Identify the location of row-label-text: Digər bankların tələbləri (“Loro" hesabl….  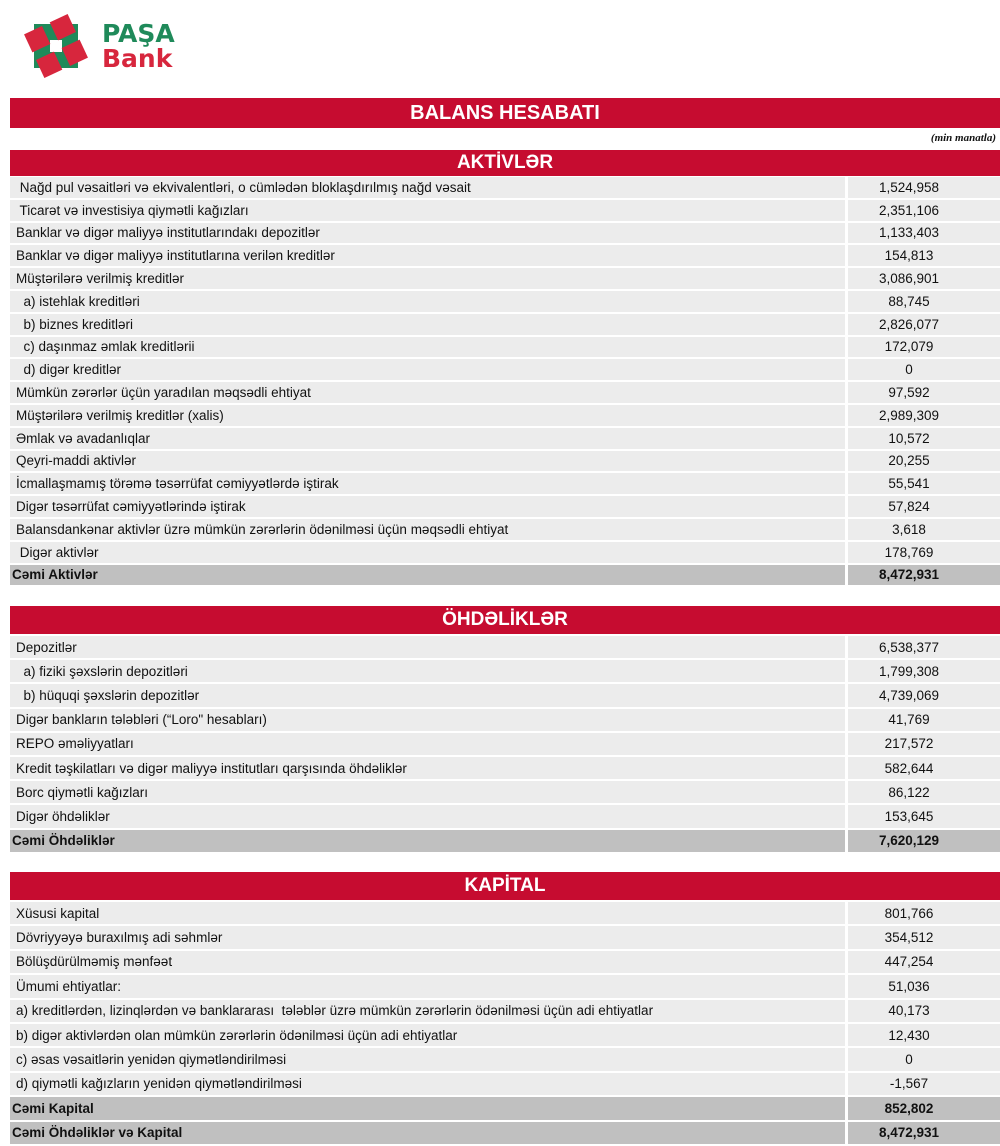
(141, 720).